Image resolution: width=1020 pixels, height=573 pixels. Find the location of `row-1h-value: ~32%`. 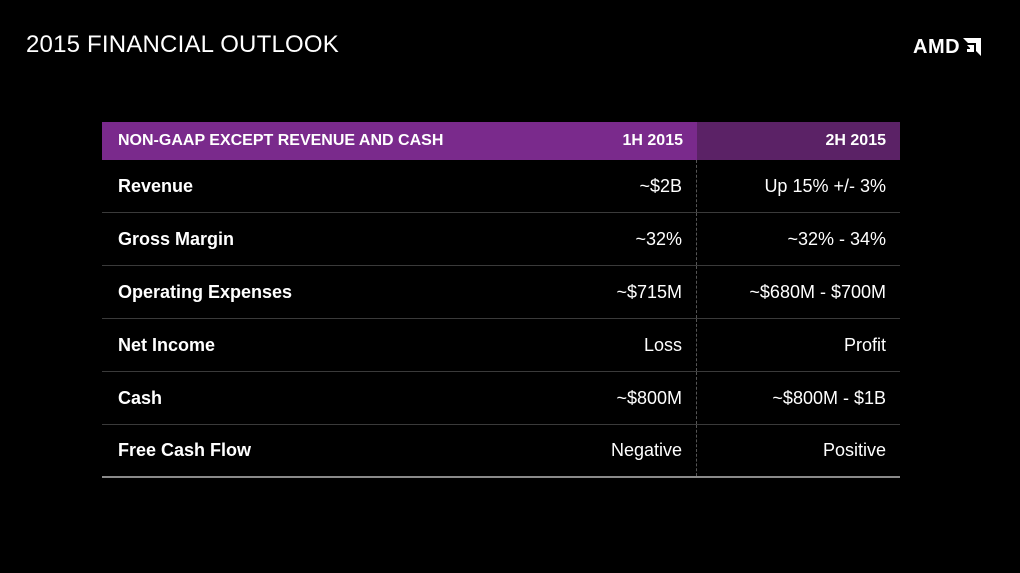

row-1h-value: ~32% is located at coordinates (599, 239).